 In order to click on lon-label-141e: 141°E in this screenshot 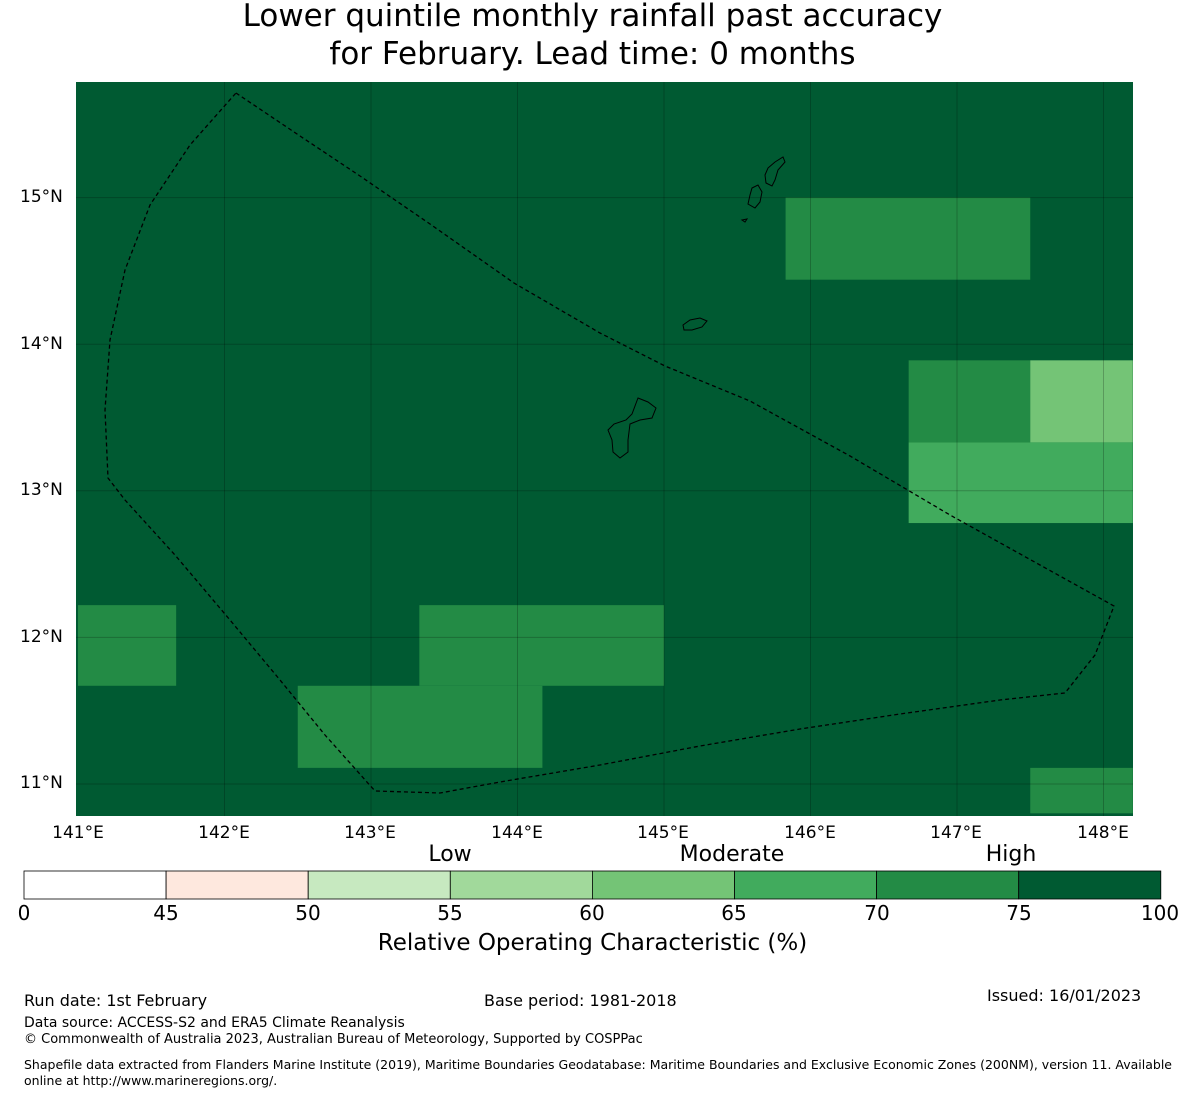, I will do `click(78, 833)`.